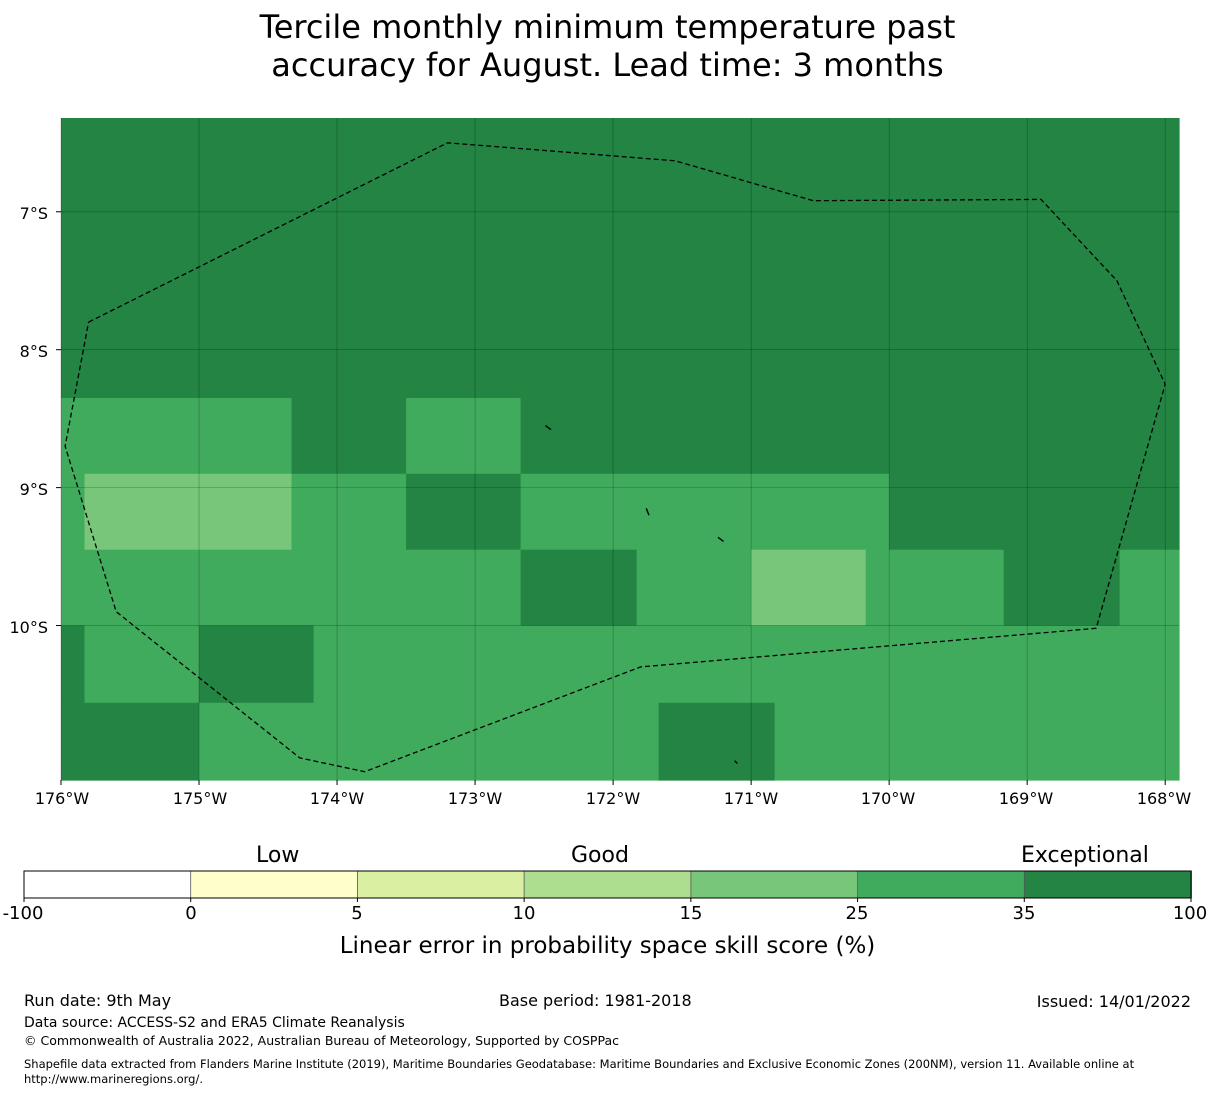  I want to click on colorbar-category-exceptional: Exceptional, so click(1085, 855).